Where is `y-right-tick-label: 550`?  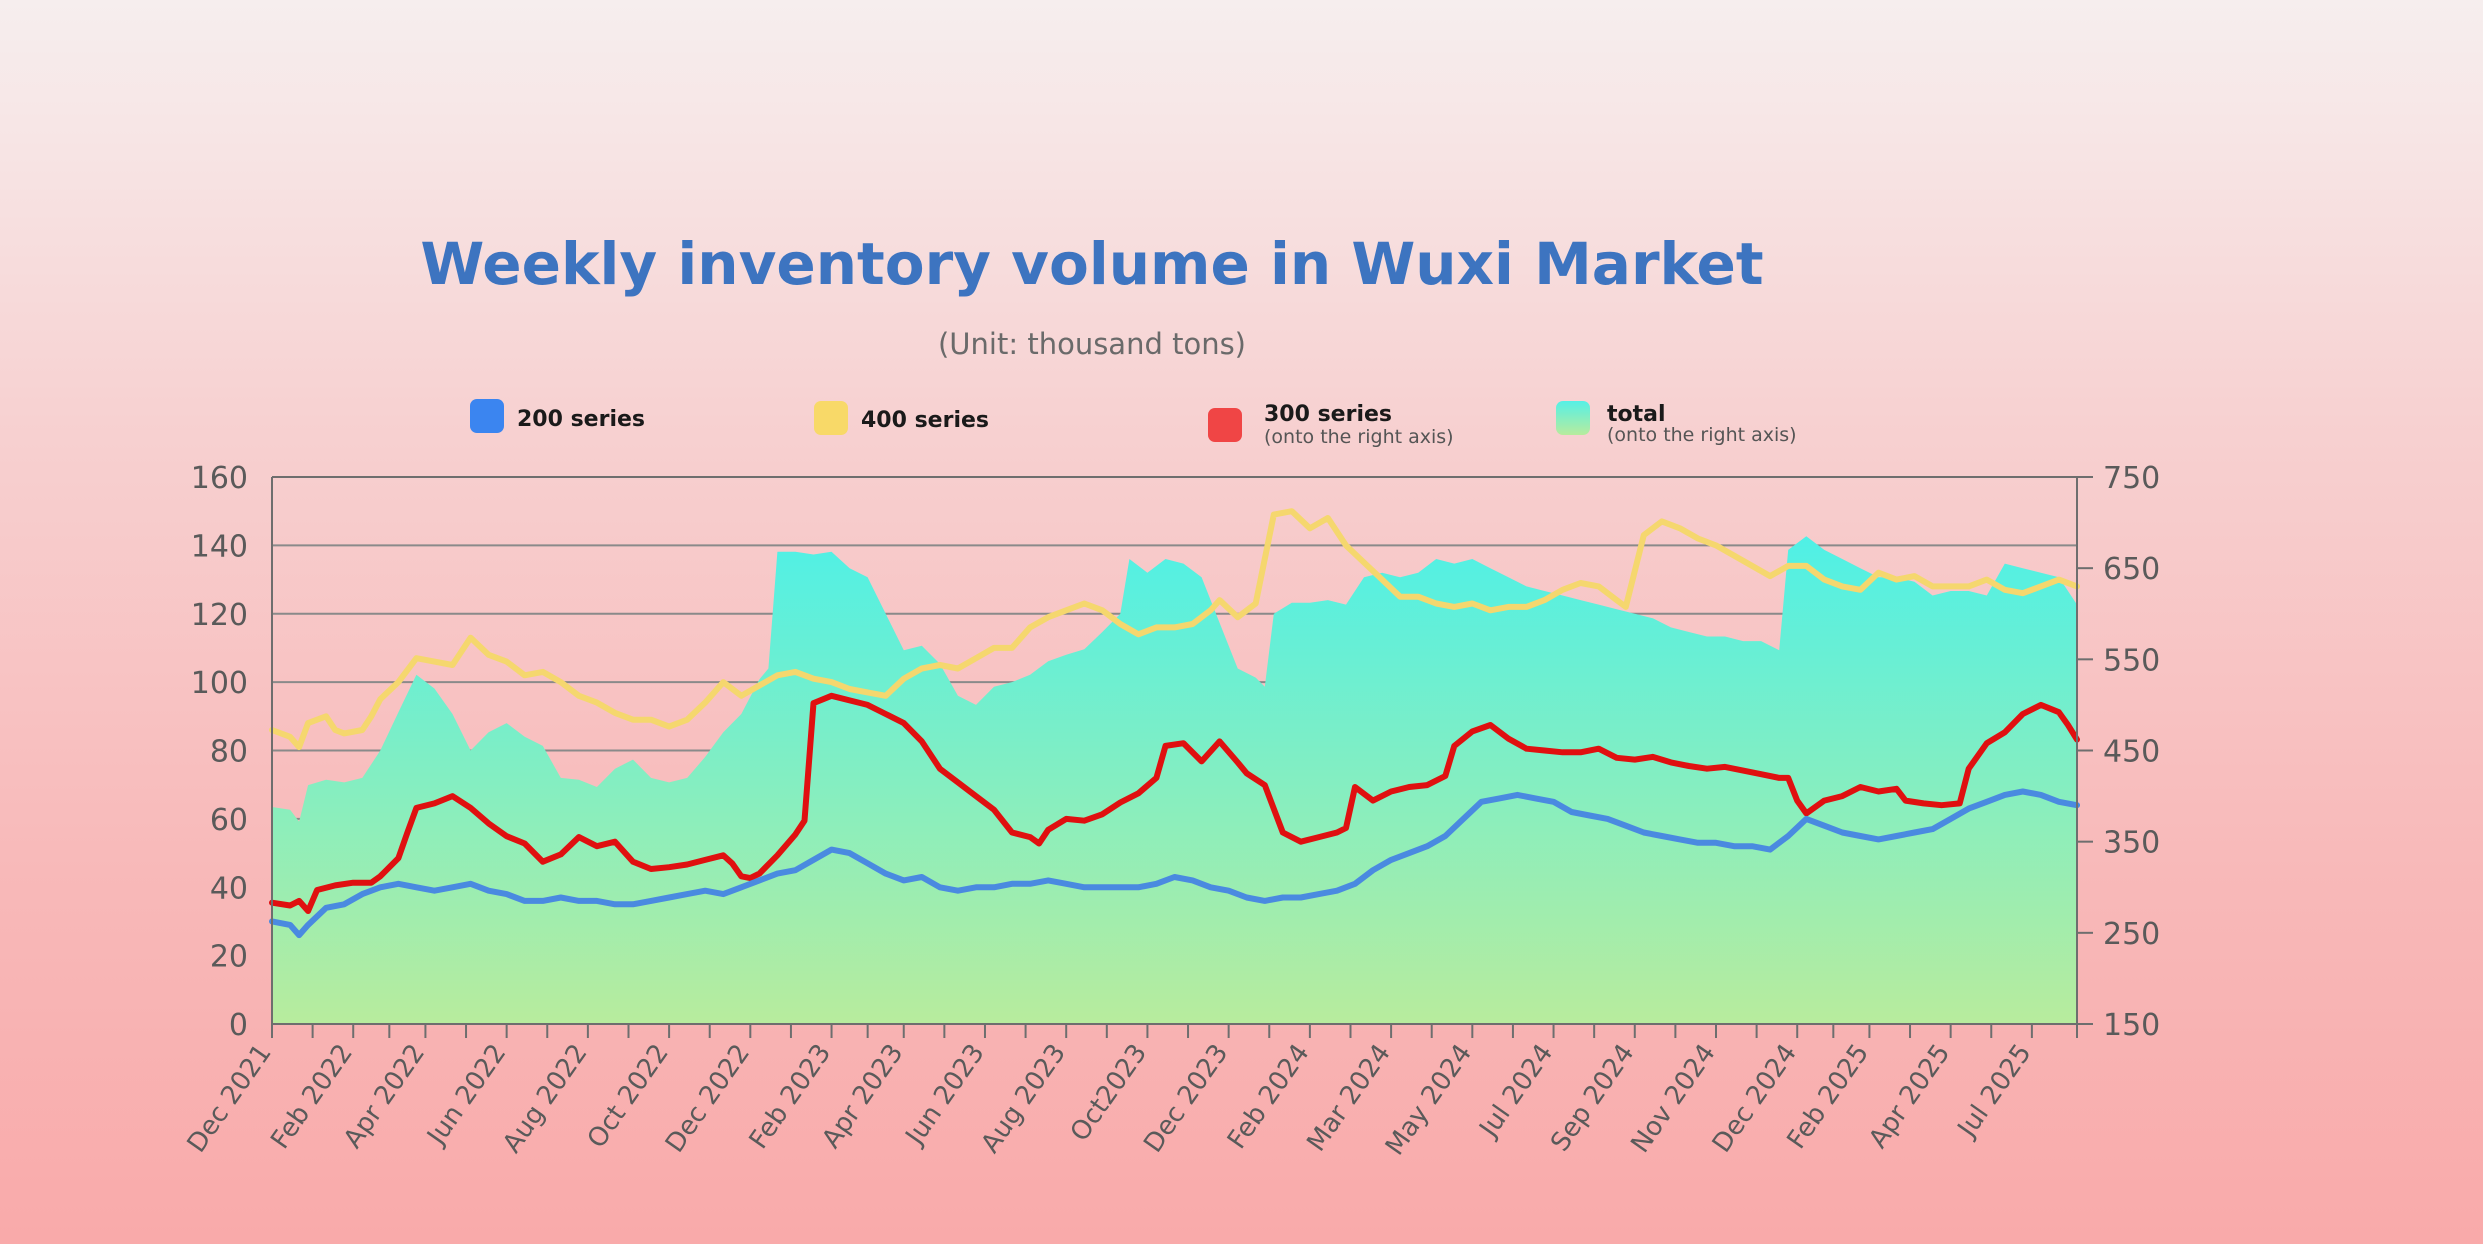 y-right-tick-label: 550 is located at coordinates (2131, 660).